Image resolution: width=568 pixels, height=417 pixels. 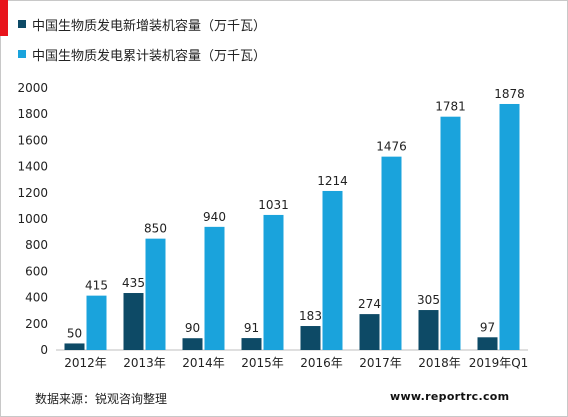 What do you see at coordinates (36, 245) in the screenshot?
I see `y-tick-label: 800` at bounding box center [36, 245].